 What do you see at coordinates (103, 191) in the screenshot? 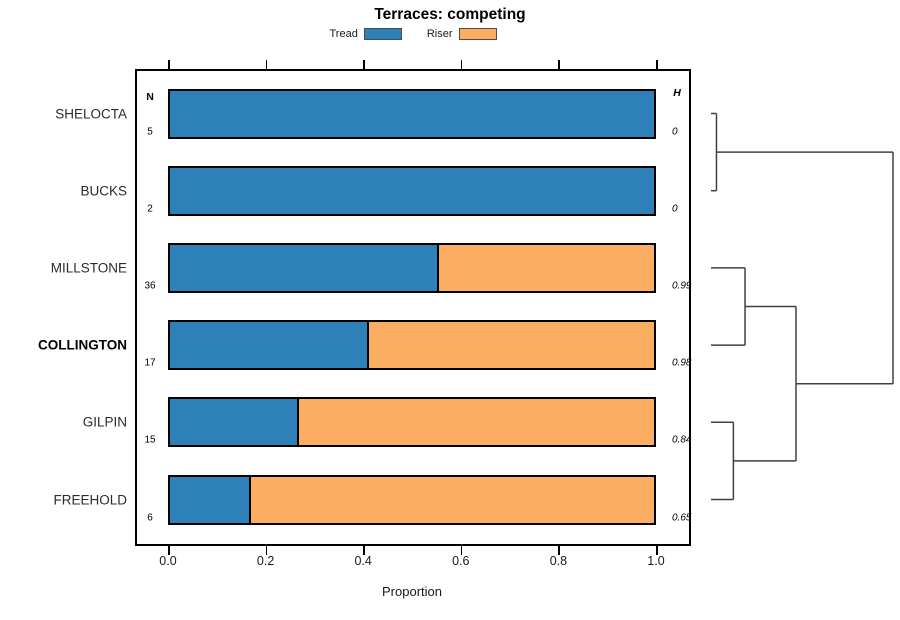
I see `category-label: BUCKS` at bounding box center [103, 191].